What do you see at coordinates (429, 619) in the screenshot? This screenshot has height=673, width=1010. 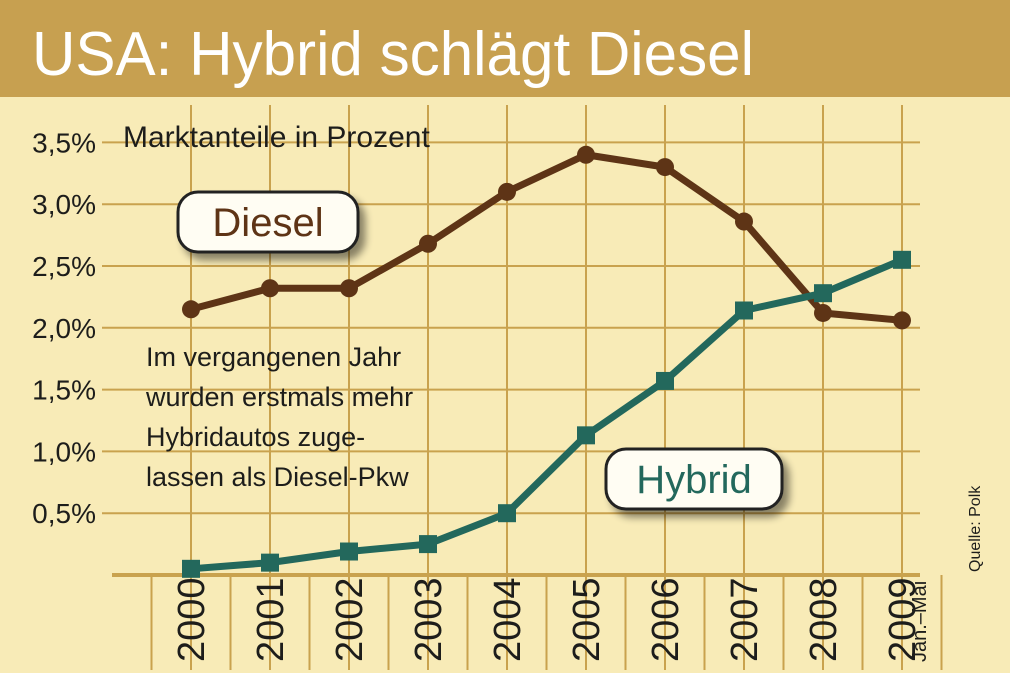 I see `x-tick-label: 2003` at bounding box center [429, 619].